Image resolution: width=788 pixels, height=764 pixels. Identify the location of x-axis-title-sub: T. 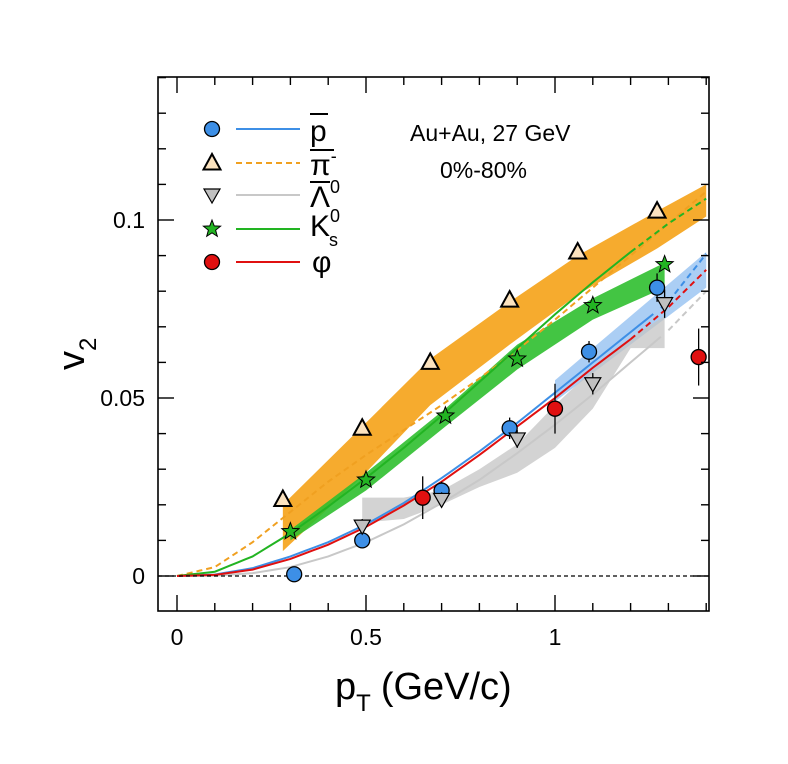
(363, 703).